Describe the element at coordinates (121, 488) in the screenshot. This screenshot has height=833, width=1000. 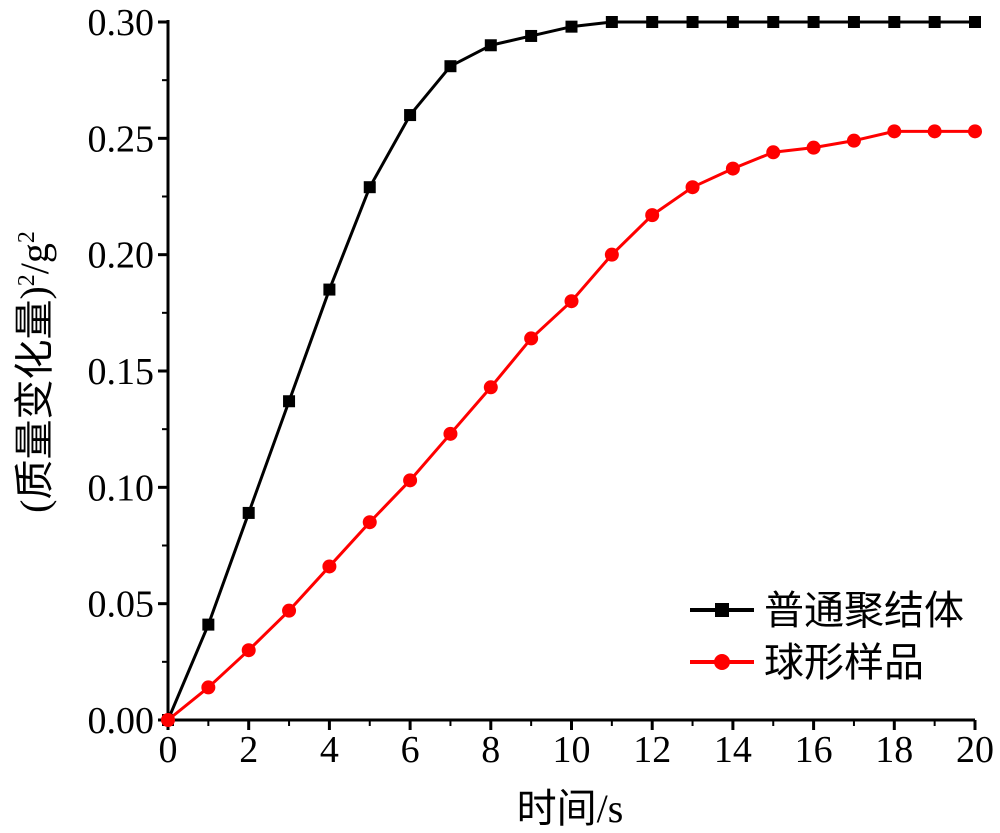
I see `y-tick-label: 0.10` at that location.